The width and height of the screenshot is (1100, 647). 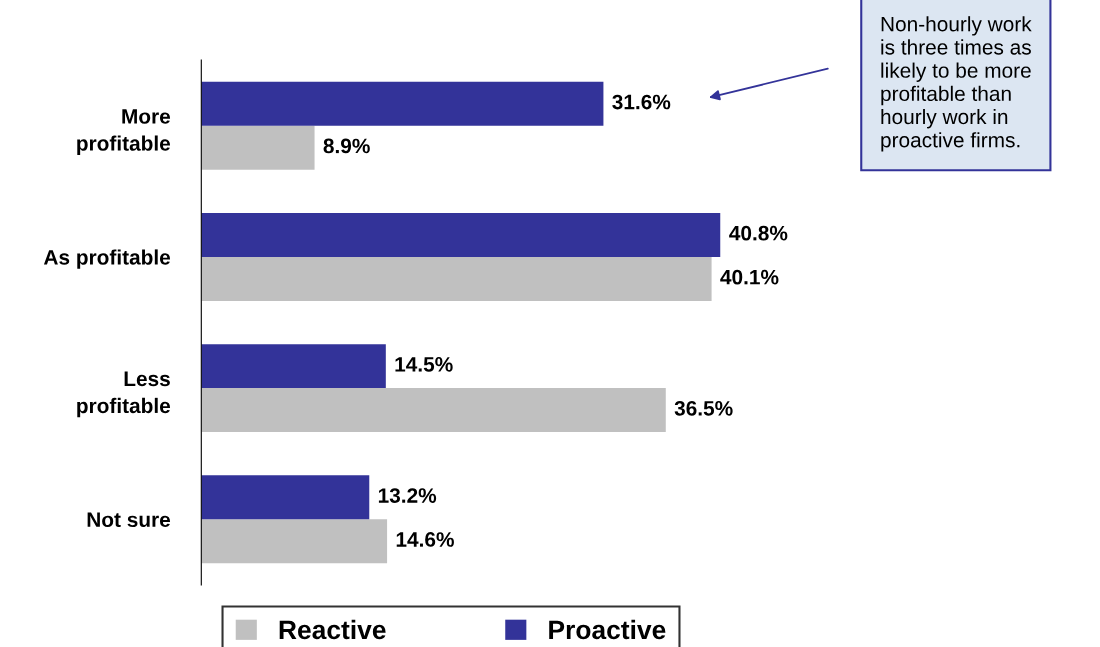 What do you see at coordinates (346, 146) in the screenshot?
I see `data-label: 8.9%` at bounding box center [346, 146].